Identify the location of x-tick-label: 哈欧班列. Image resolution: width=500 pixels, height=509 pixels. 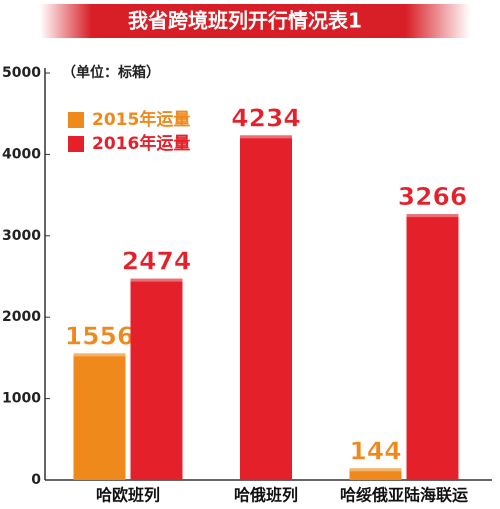
(128, 495).